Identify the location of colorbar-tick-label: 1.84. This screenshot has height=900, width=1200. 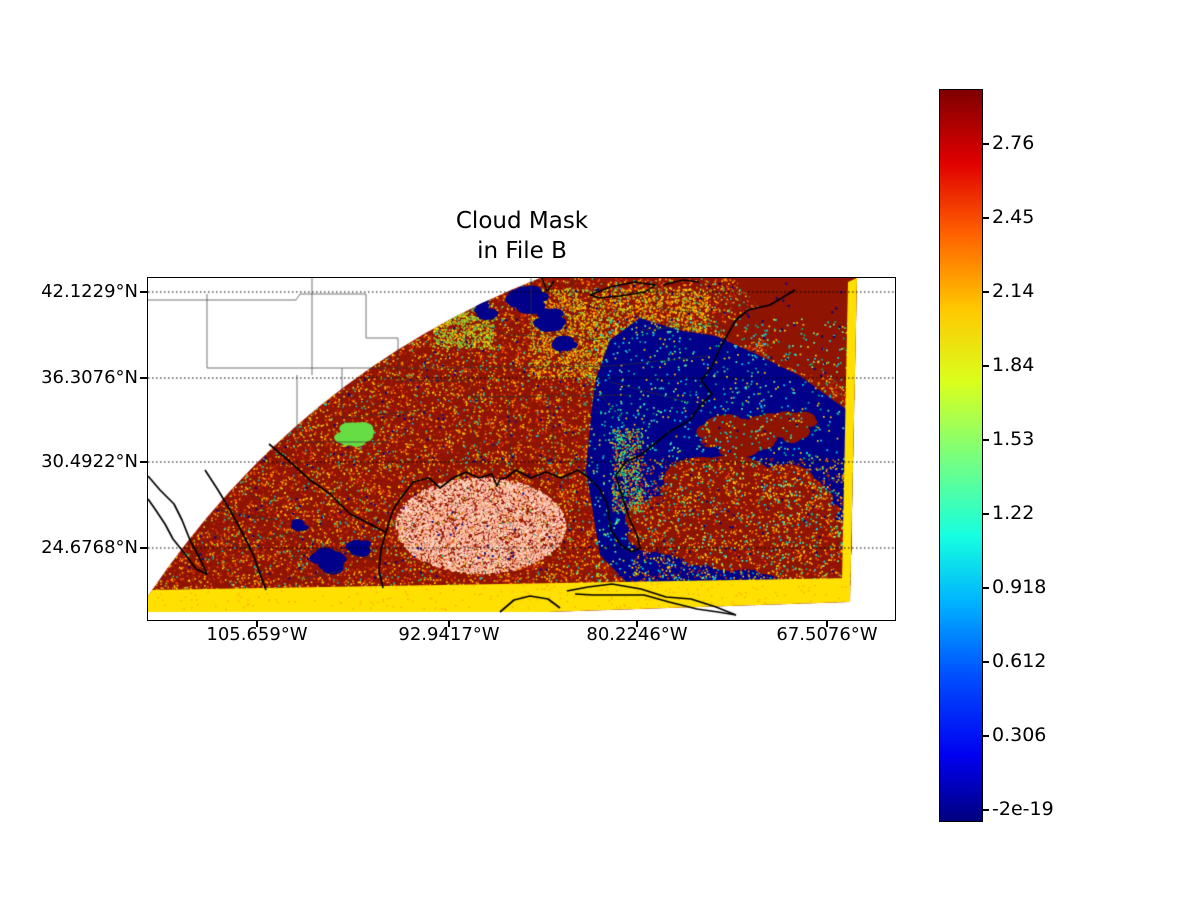
(1013, 365).